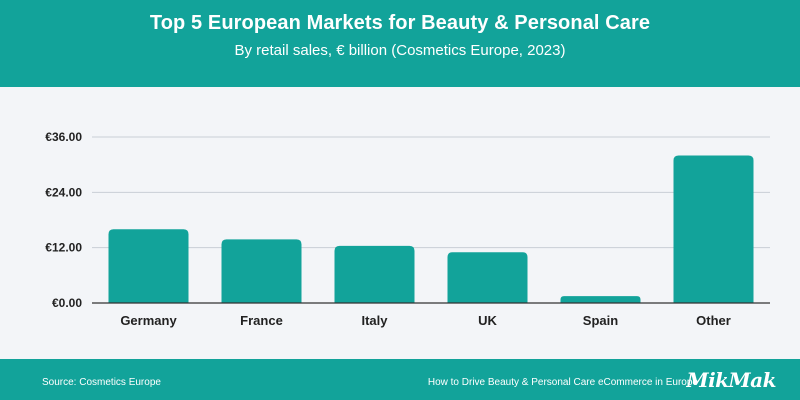 The width and height of the screenshot is (800, 400). I want to click on brand-logo: MikMak, so click(731, 380).